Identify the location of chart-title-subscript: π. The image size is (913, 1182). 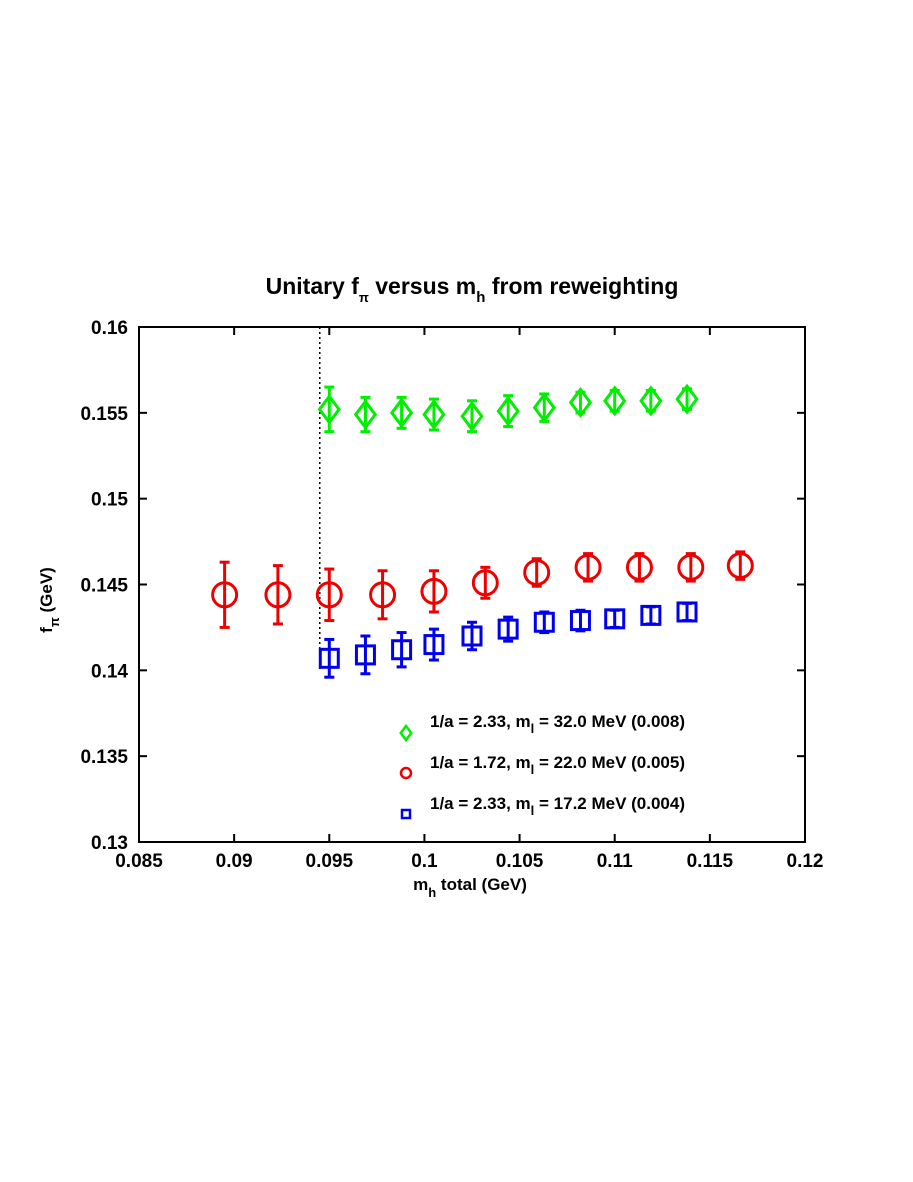
(364, 297).